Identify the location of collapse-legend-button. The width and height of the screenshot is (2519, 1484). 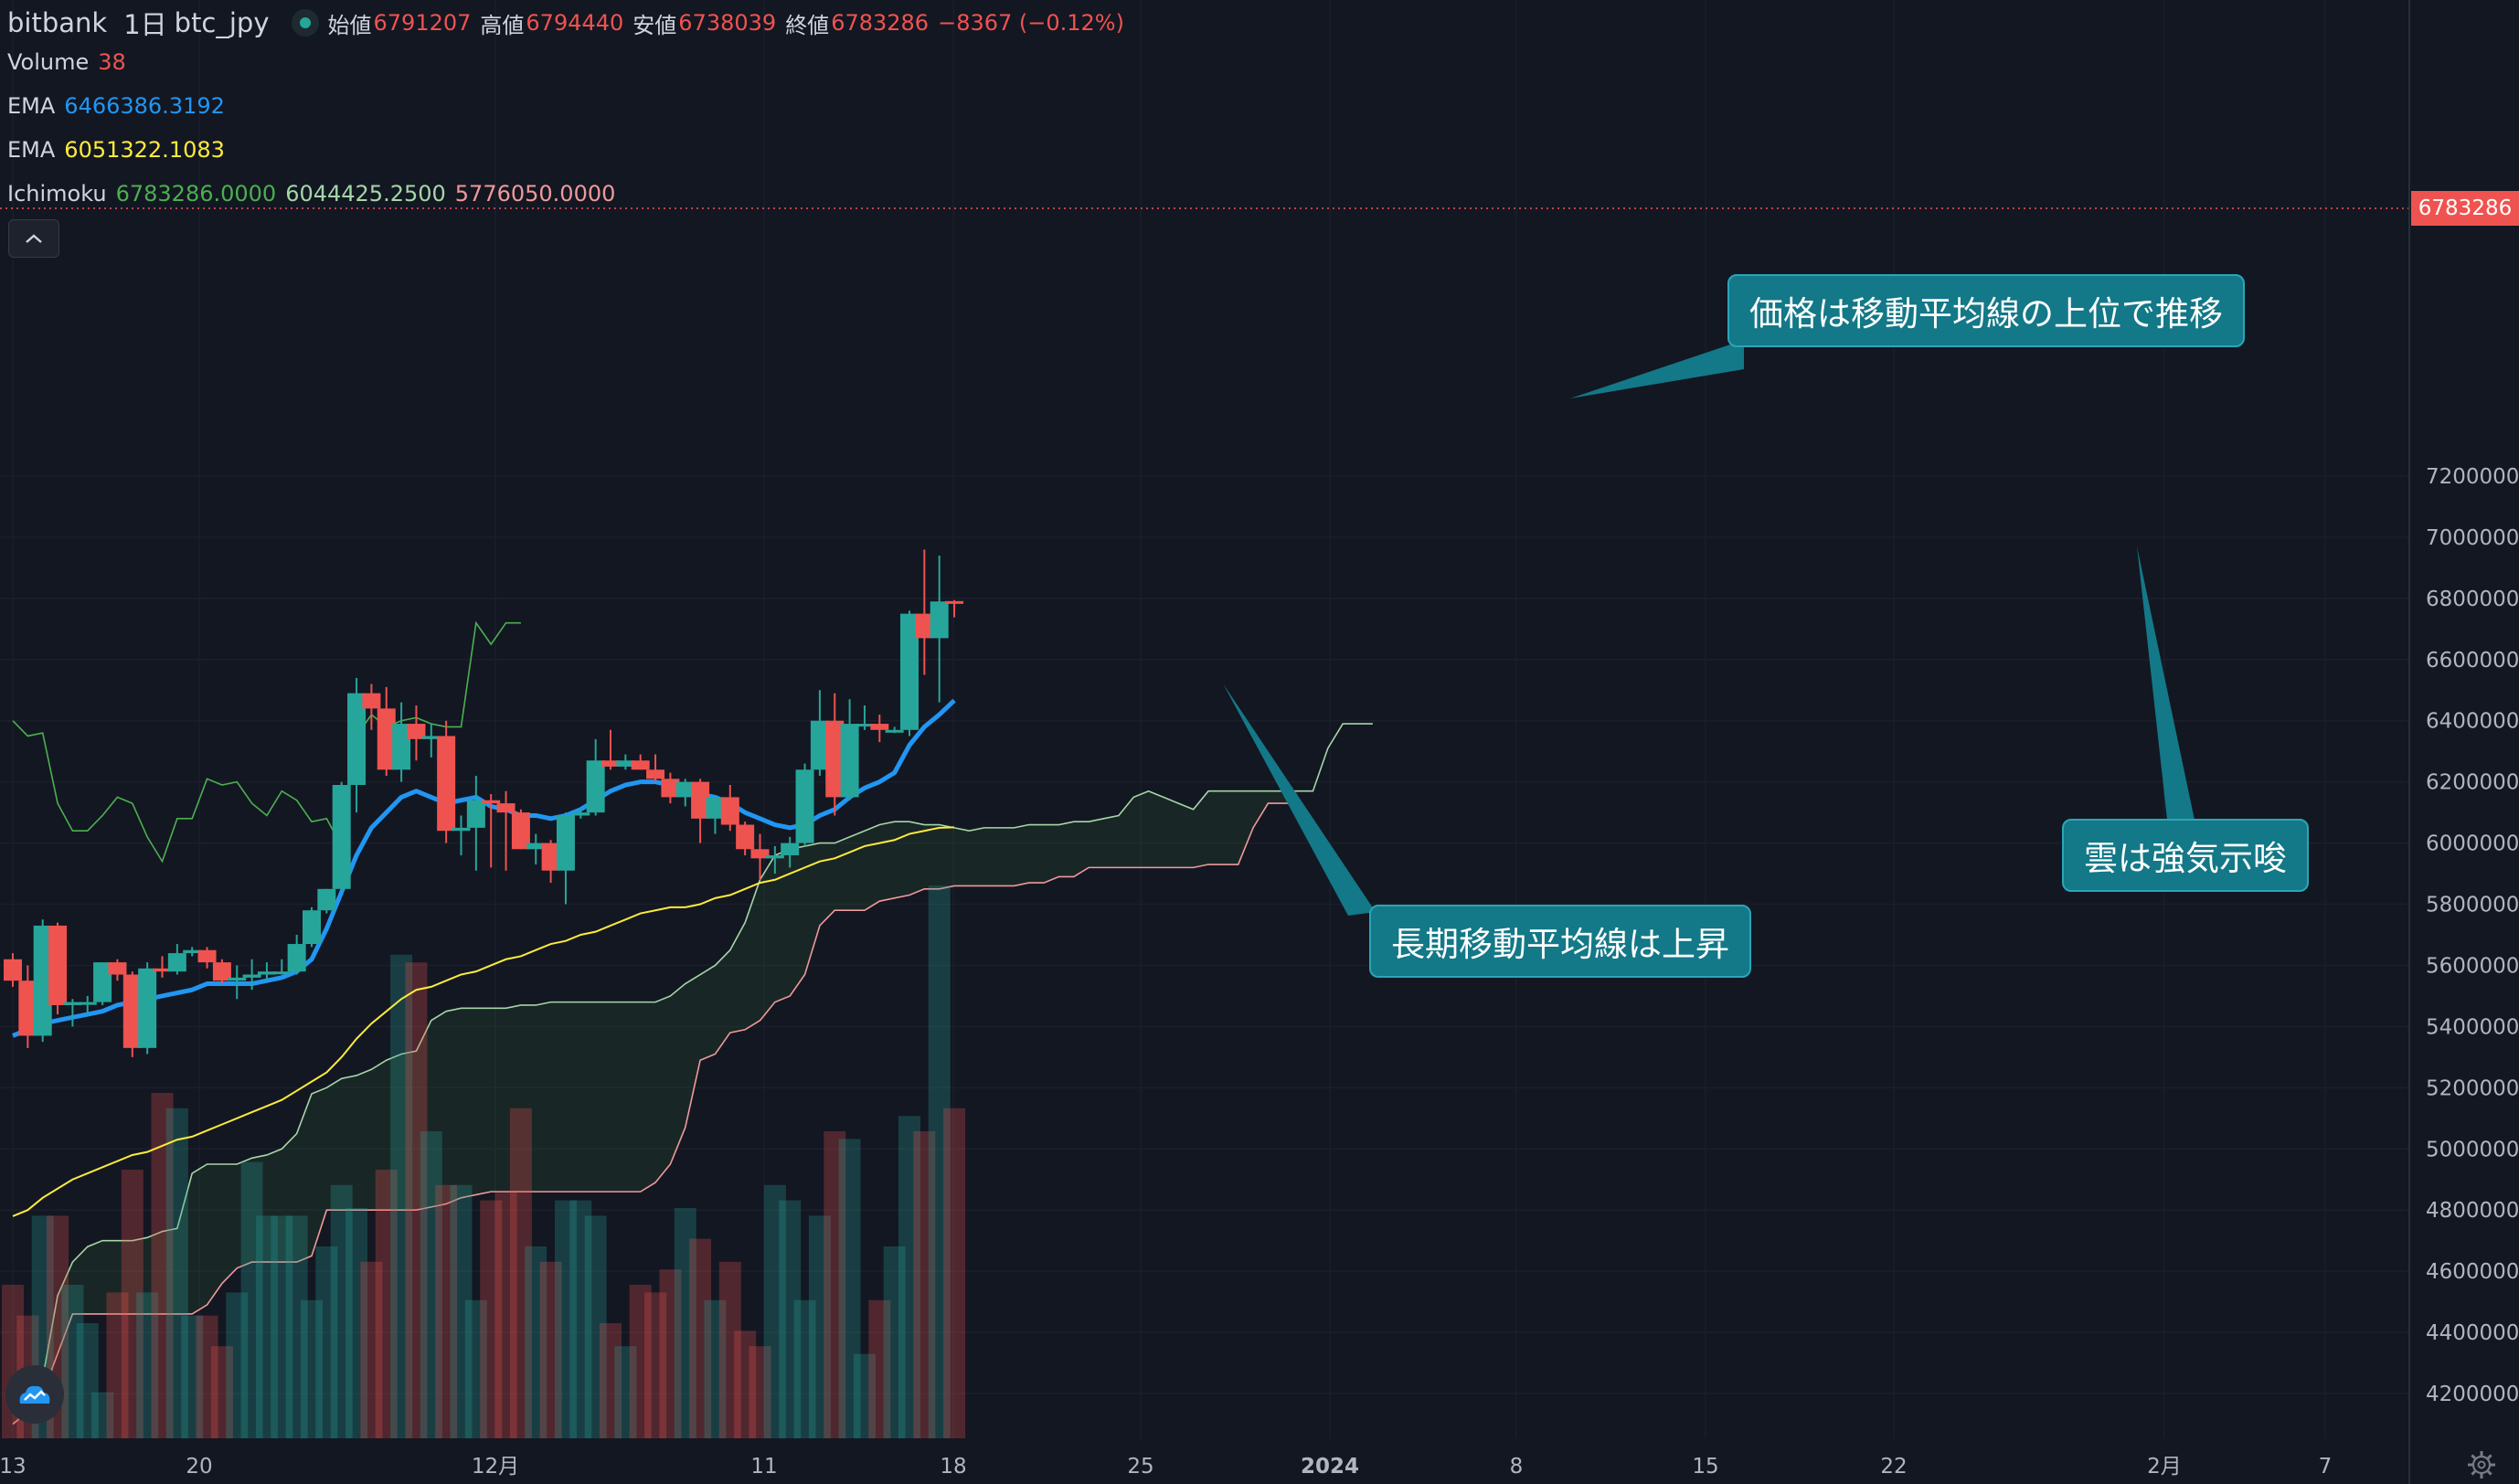
(33, 238).